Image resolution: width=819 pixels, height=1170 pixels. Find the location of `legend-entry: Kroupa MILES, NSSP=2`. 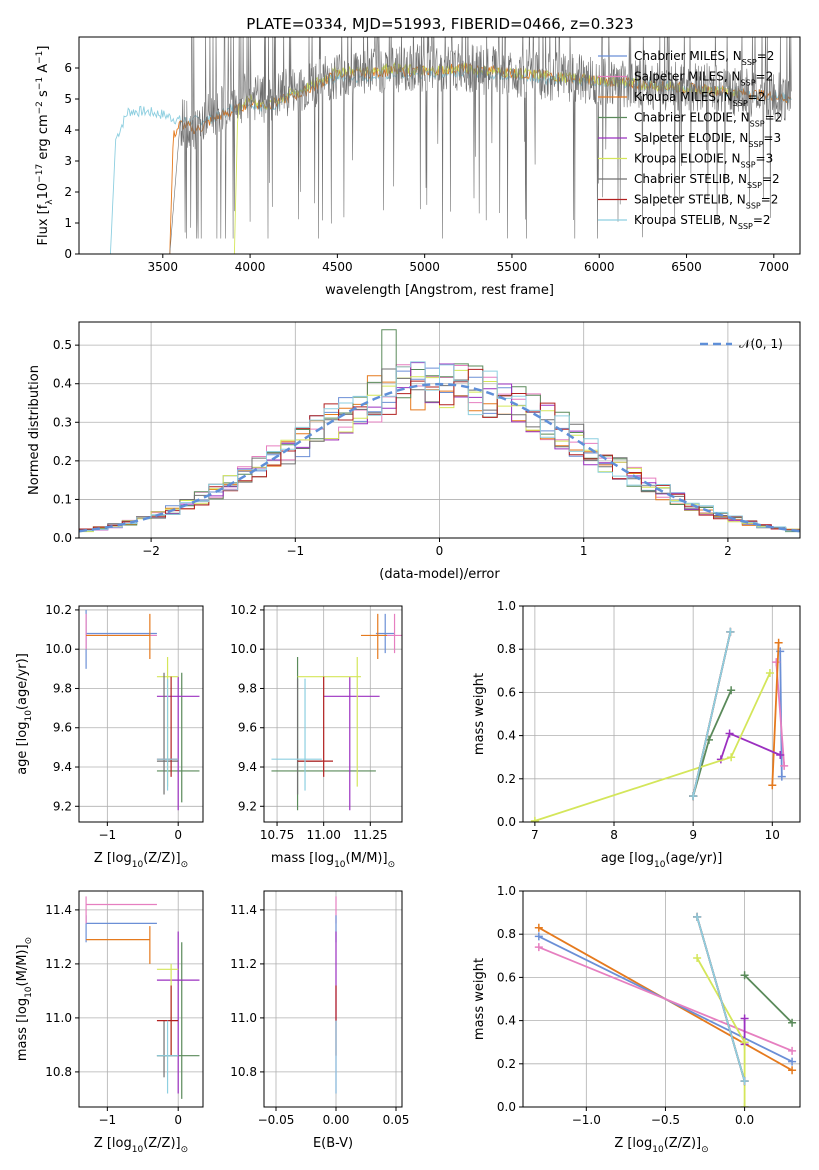

legend-entry: Kroupa MILES, NSSP=2 is located at coordinates (699, 99).